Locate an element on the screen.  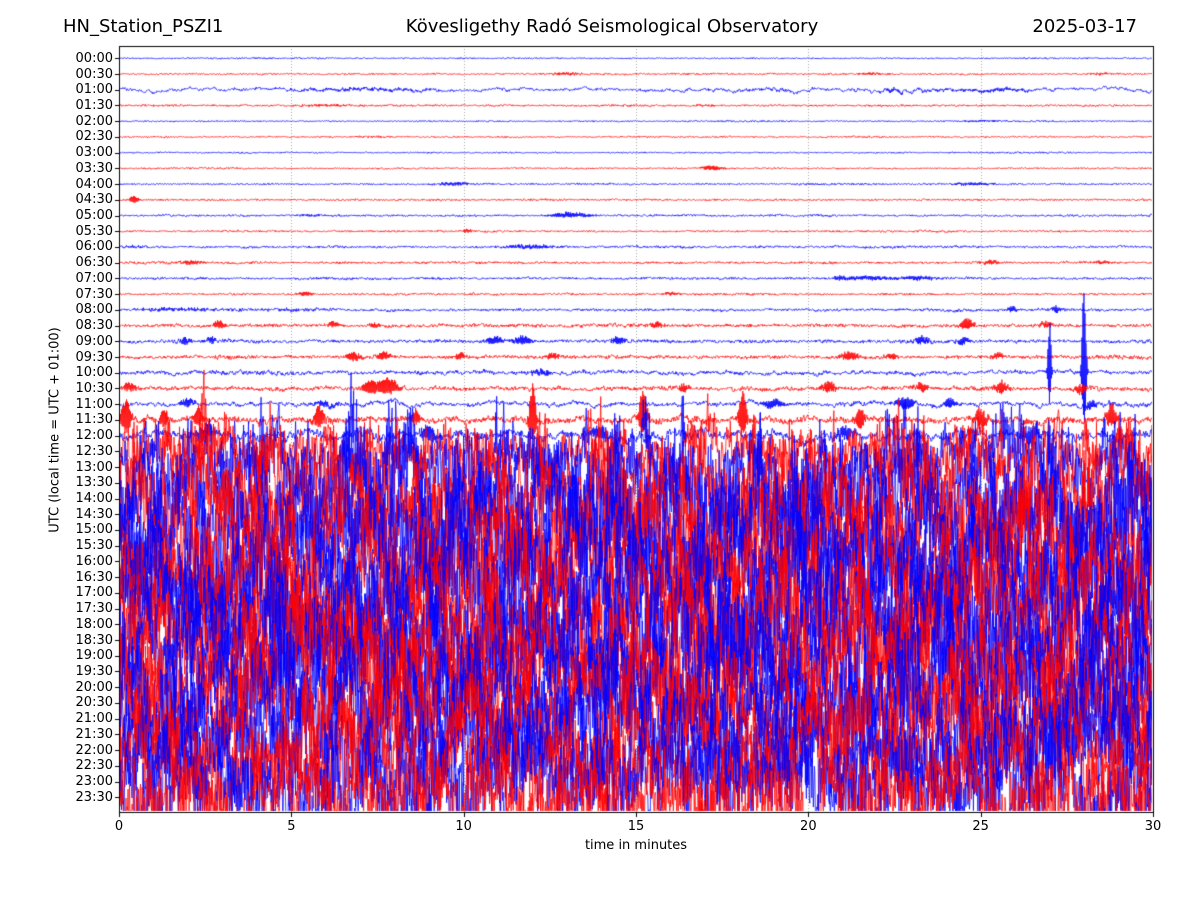
y-tick-label: 03:00 is located at coordinates (94, 153).